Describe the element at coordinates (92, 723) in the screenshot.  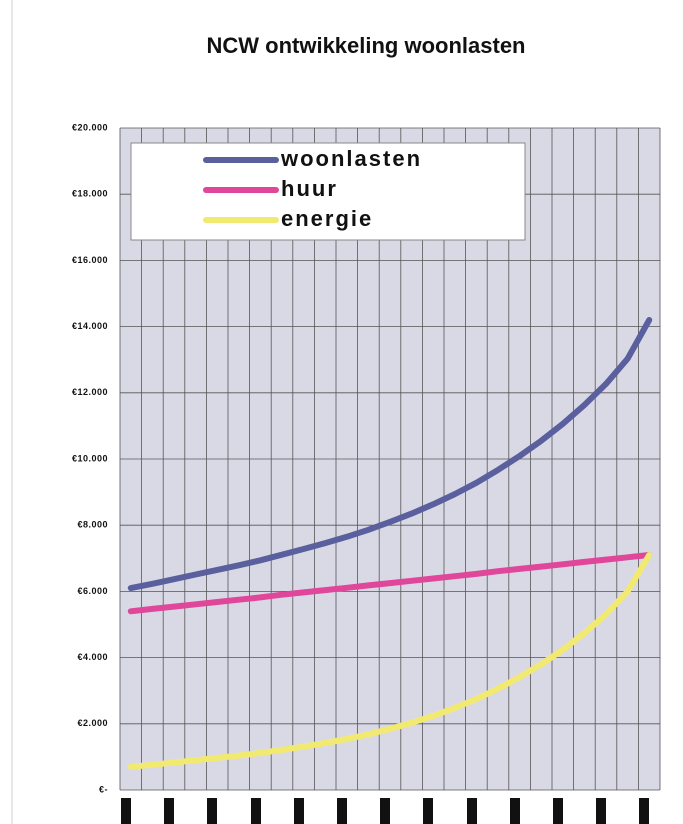
I see `y-tick-label: €2.000` at that location.